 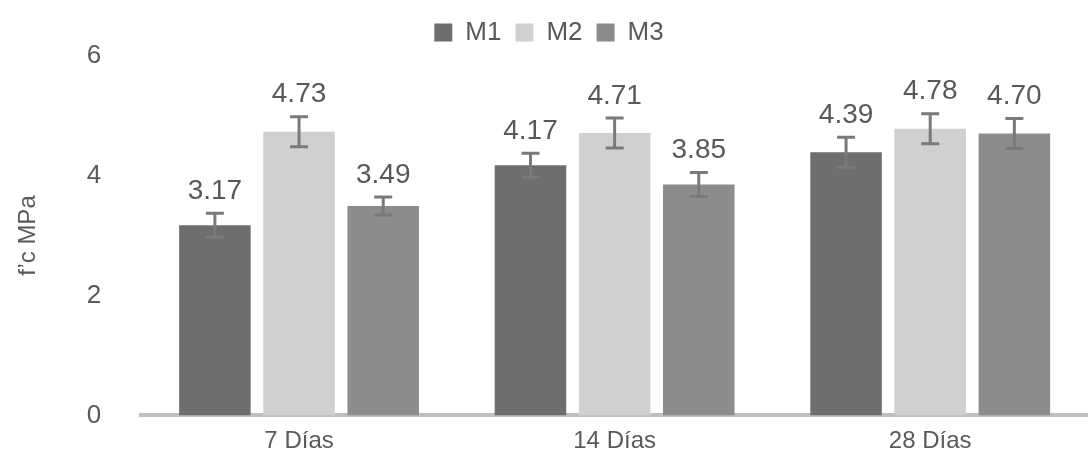 I want to click on x-tick-label: 14 Días, so click(x=614, y=440).